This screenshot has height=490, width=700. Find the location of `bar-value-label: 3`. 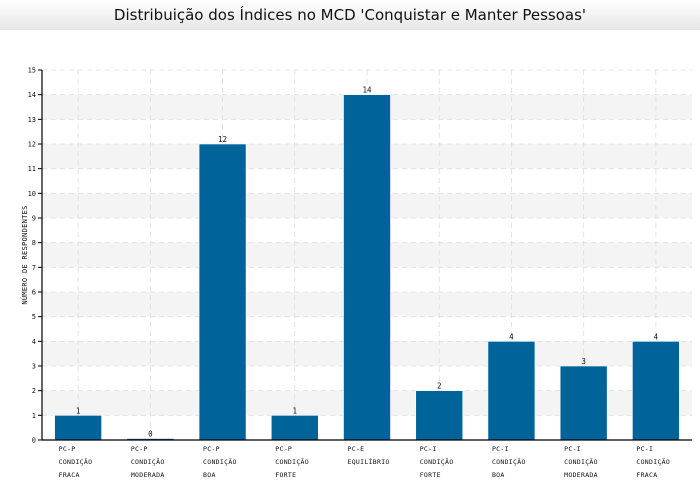

bar-value-label: 3 is located at coordinates (583, 361).